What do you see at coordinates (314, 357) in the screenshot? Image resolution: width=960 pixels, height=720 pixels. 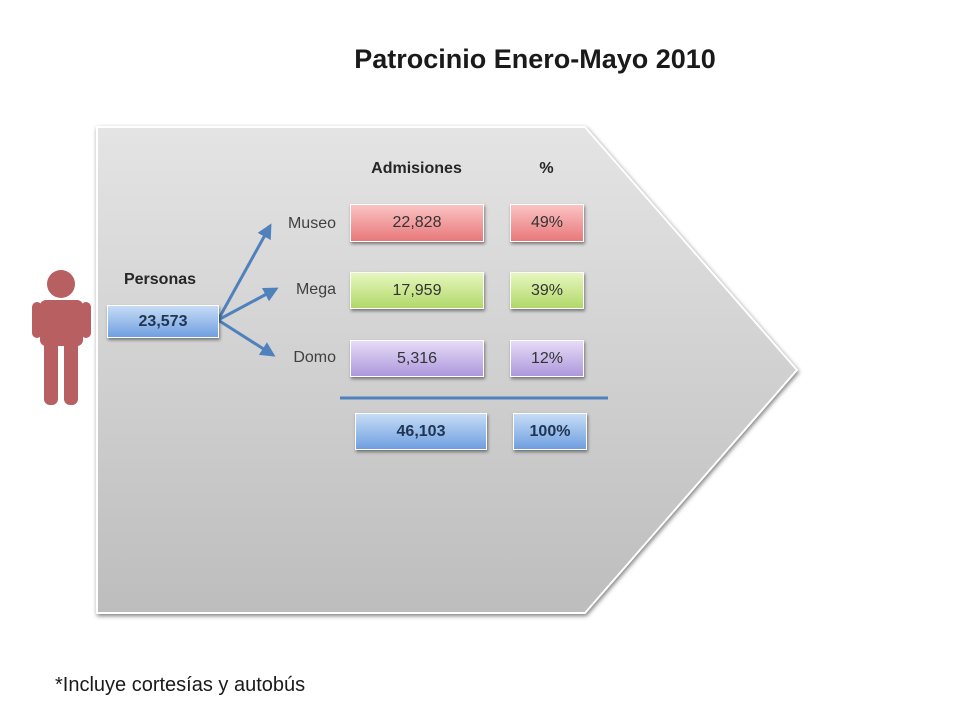 I see `row-label: Domo` at bounding box center [314, 357].